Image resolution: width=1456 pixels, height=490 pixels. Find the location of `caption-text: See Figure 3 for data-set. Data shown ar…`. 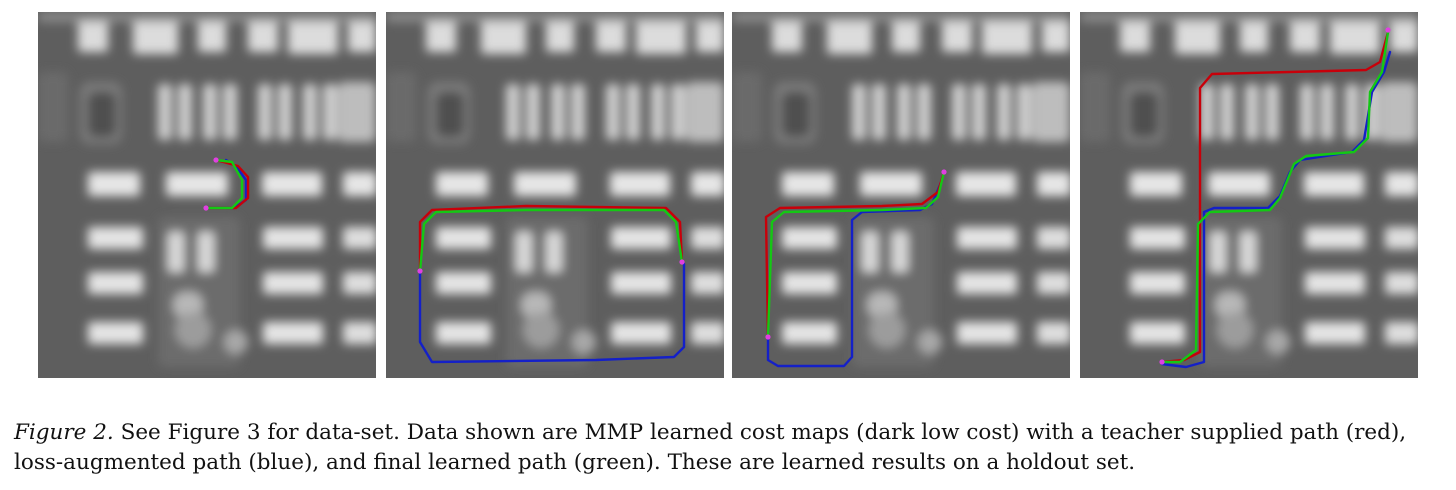

caption-text: See Figure 3 for data-set. Data shown ar… is located at coordinates (710, 447).